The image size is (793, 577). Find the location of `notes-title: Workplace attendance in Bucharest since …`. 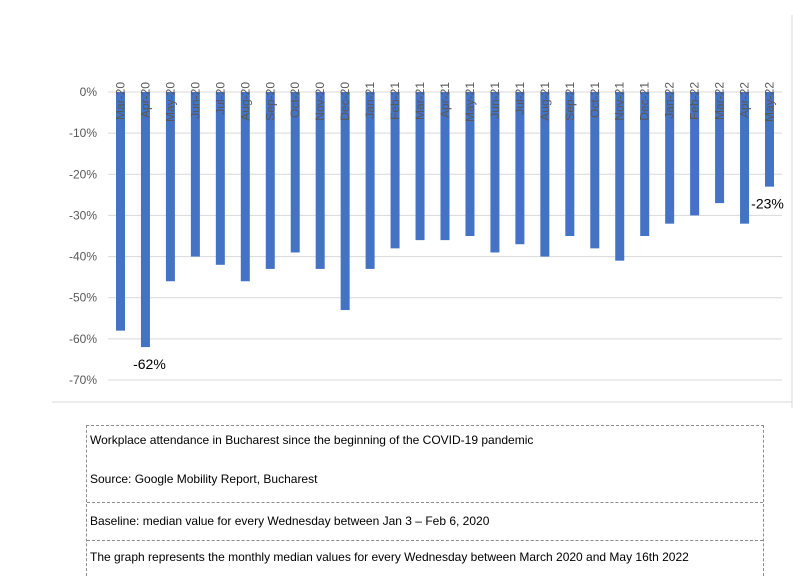

notes-title: Workplace attendance in Bucharest since … is located at coordinates (312, 440).